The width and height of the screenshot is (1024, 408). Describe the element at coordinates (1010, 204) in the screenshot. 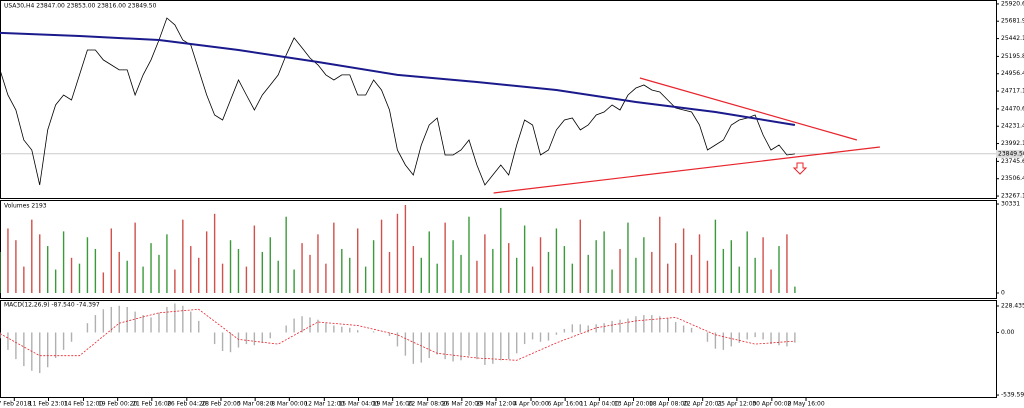

I see `y-tick-label: 30331` at that location.